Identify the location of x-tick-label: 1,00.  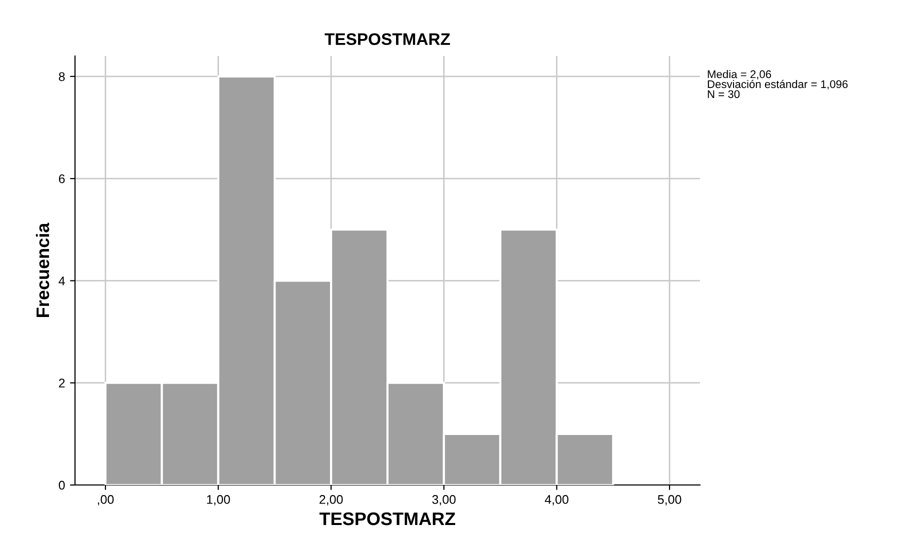
(218, 500).